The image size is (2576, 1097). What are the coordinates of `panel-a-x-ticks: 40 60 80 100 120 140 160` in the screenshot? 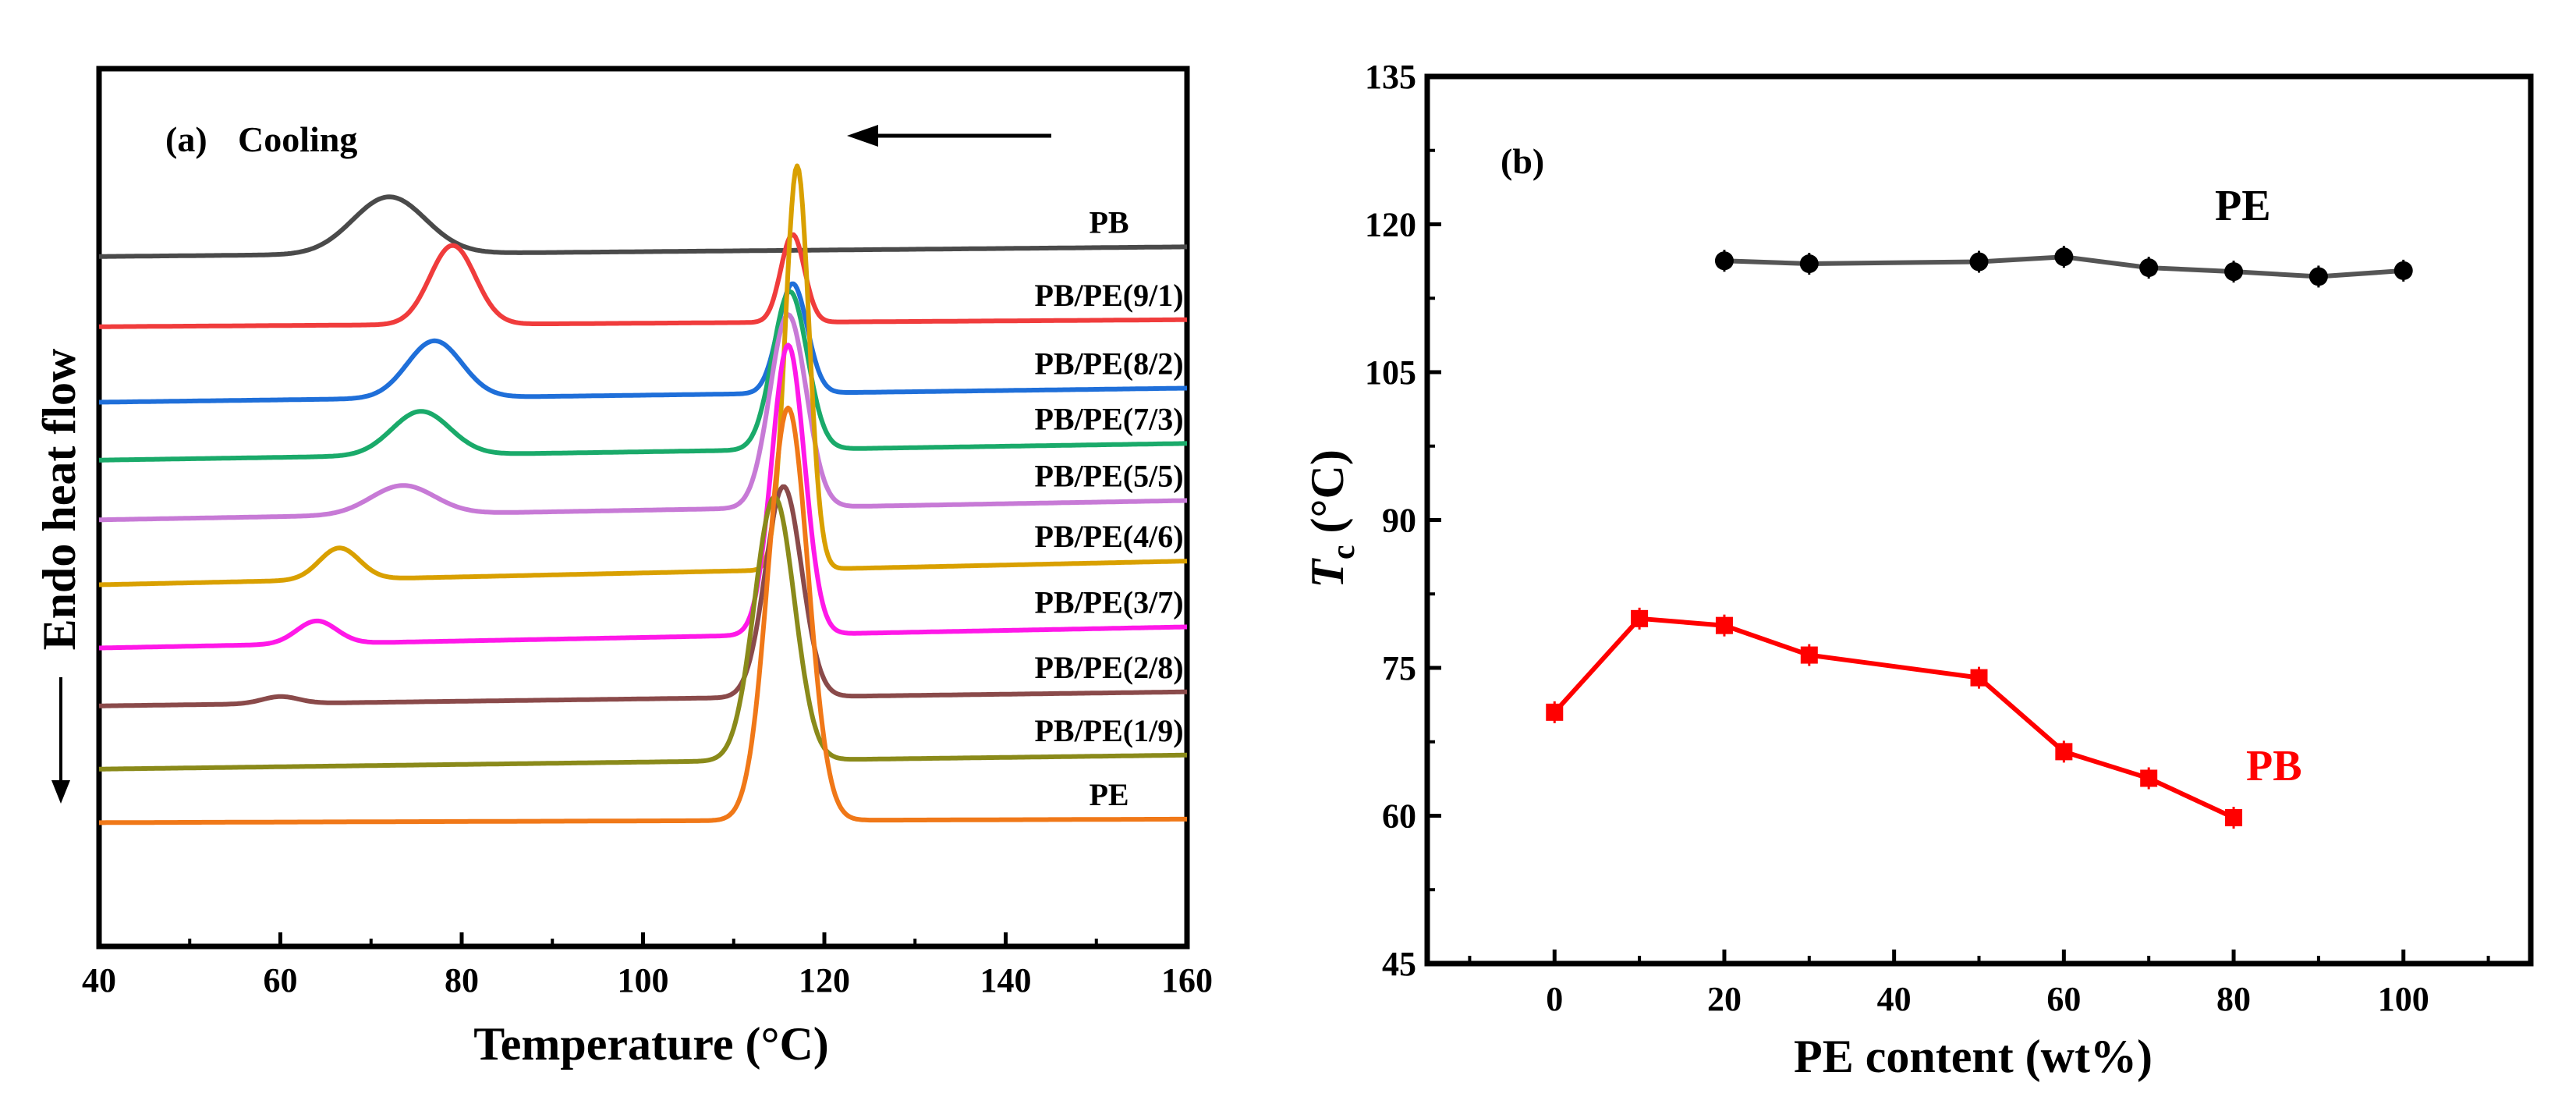 It's located at (647, 966).